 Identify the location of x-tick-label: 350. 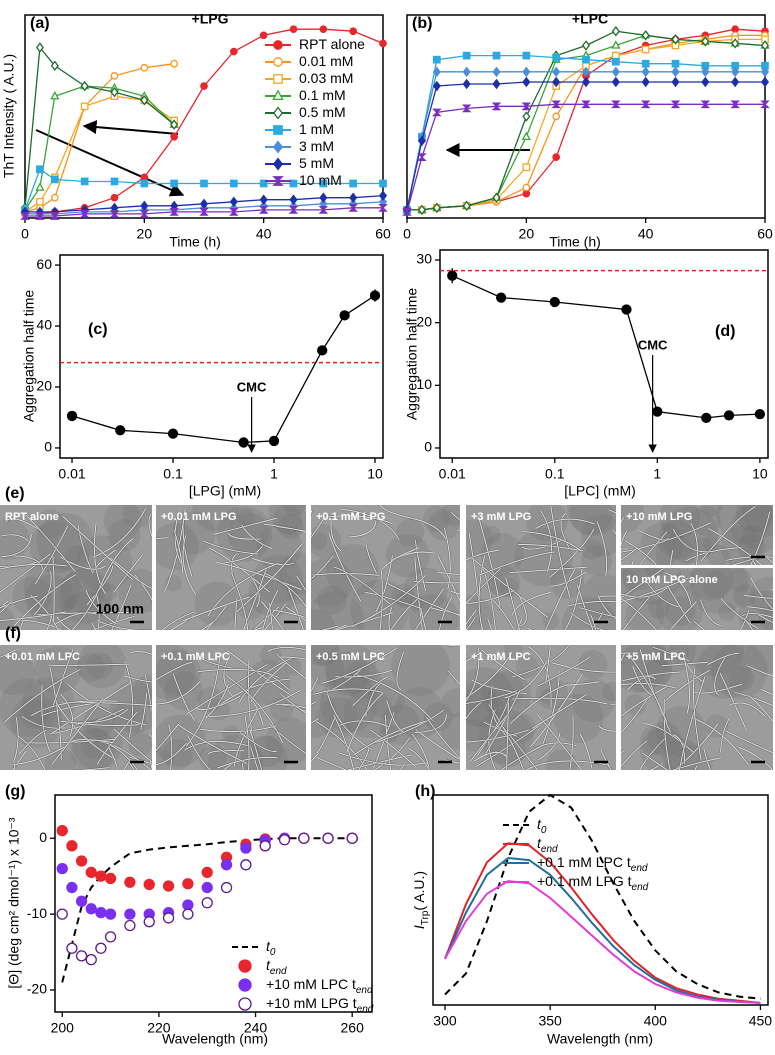
(550, 1021).